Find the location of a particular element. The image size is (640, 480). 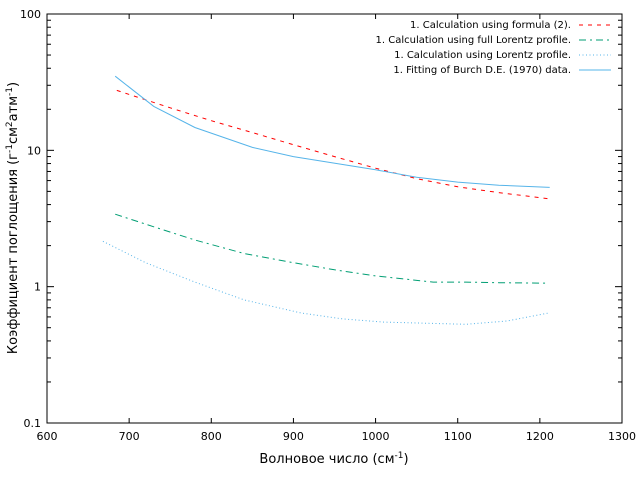

x-tick-label: 1000 is located at coordinates (376, 436).